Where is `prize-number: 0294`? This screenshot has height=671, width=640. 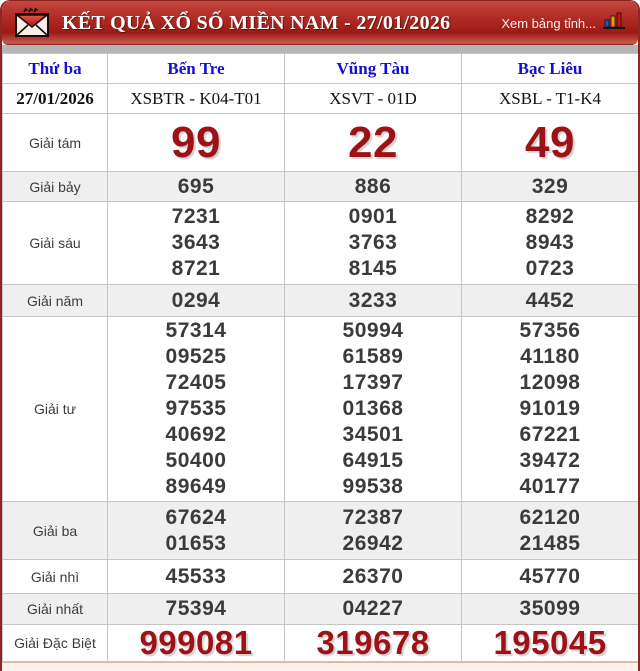
prize-number: 0294 is located at coordinates (196, 300).